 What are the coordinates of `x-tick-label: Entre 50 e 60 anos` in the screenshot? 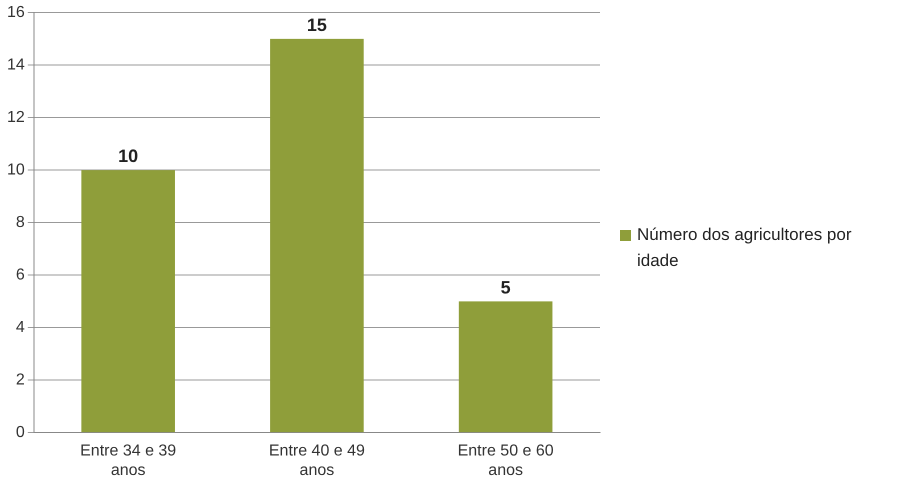 It's located at (506, 460).